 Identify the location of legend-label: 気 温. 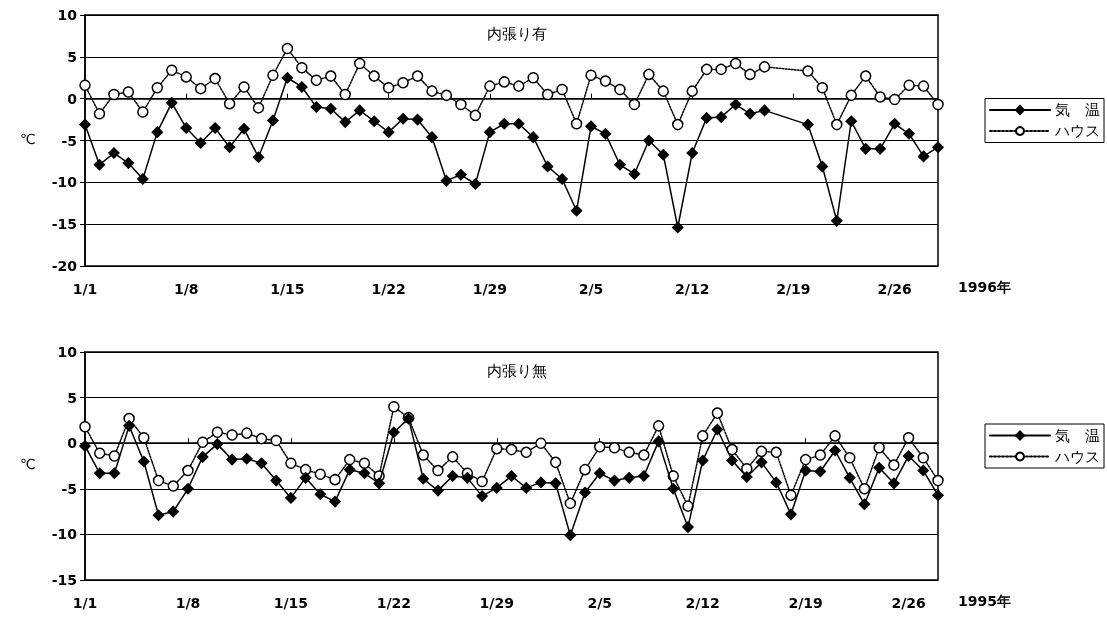
(1077, 110).